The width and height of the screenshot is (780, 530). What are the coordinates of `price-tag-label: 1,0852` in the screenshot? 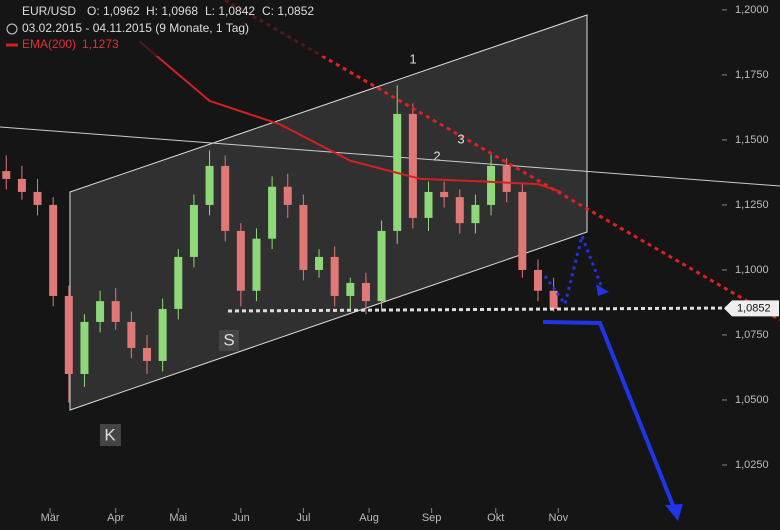 It's located at (754, 308).